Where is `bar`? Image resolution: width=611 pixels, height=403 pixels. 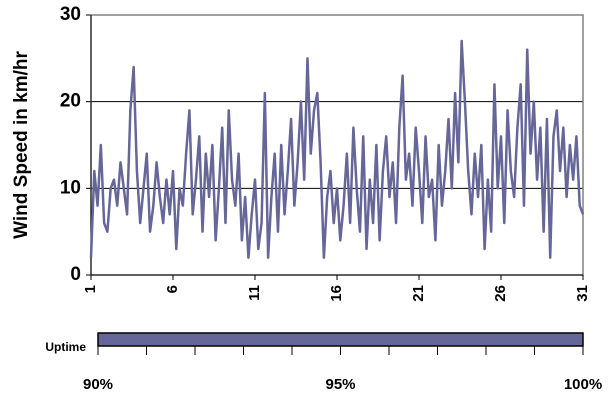
bar is located at coordinates (340, 339).